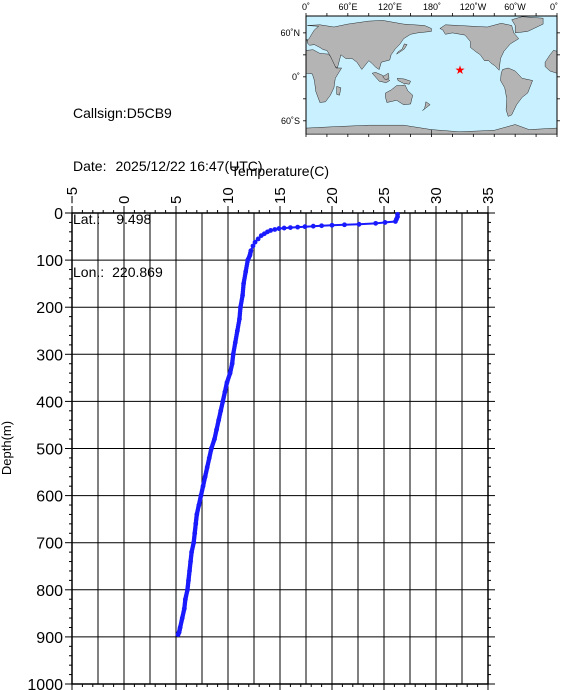  What do you see at coordinates (49, 308) in the screenshot?
I see `y-tick-label: 200` at bounding box center [49, 308].